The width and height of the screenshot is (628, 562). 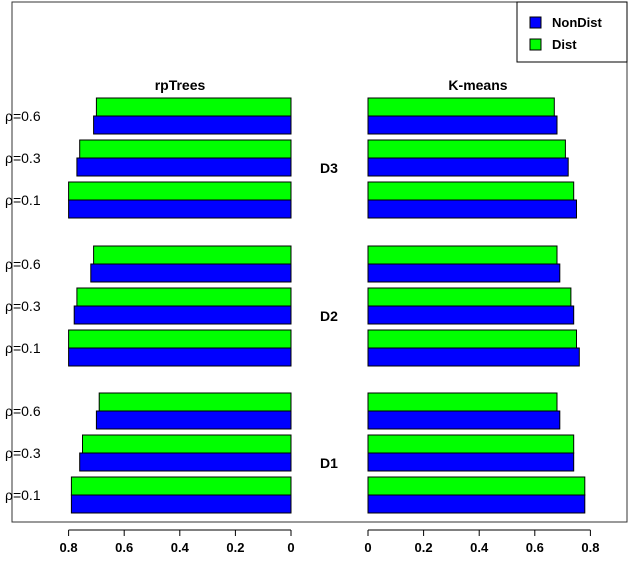 What do you see at coordinates (181, 504) in the screenshot?
I see `bar-d1-row3-rptrees-nondist` at bounding box center [181, 504].